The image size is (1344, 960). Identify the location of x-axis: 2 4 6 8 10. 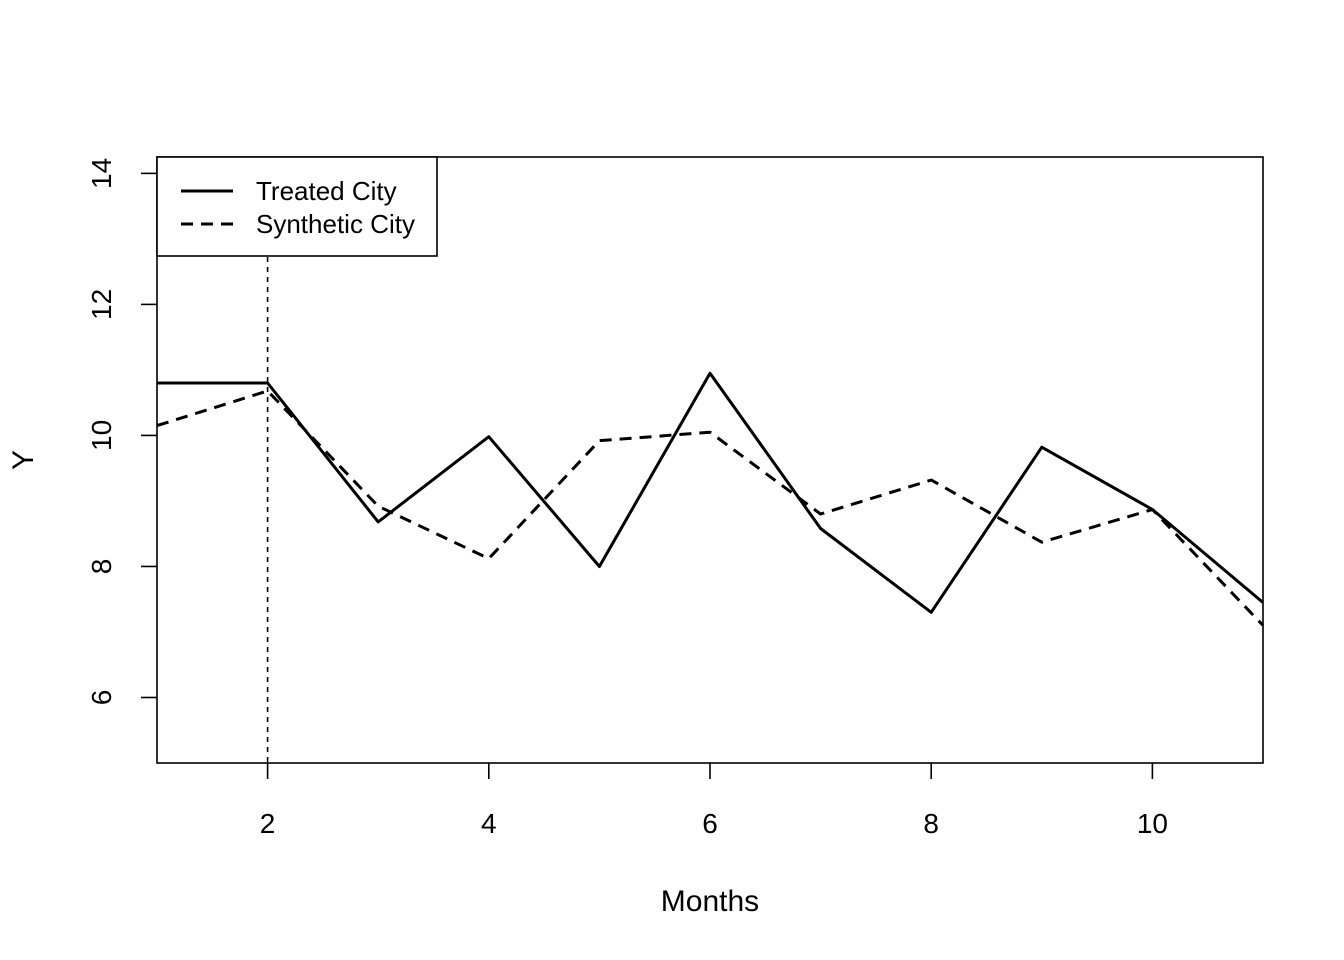
(714, 801).